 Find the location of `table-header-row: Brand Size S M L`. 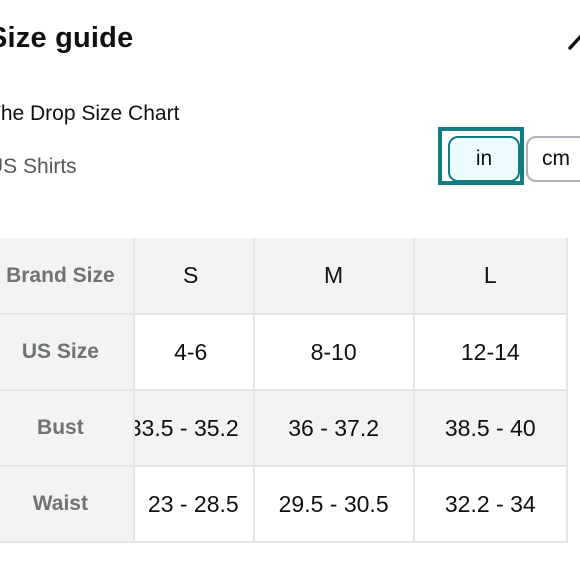

table-header-row: Brand Size S M L is located at coordinates (284, 276).